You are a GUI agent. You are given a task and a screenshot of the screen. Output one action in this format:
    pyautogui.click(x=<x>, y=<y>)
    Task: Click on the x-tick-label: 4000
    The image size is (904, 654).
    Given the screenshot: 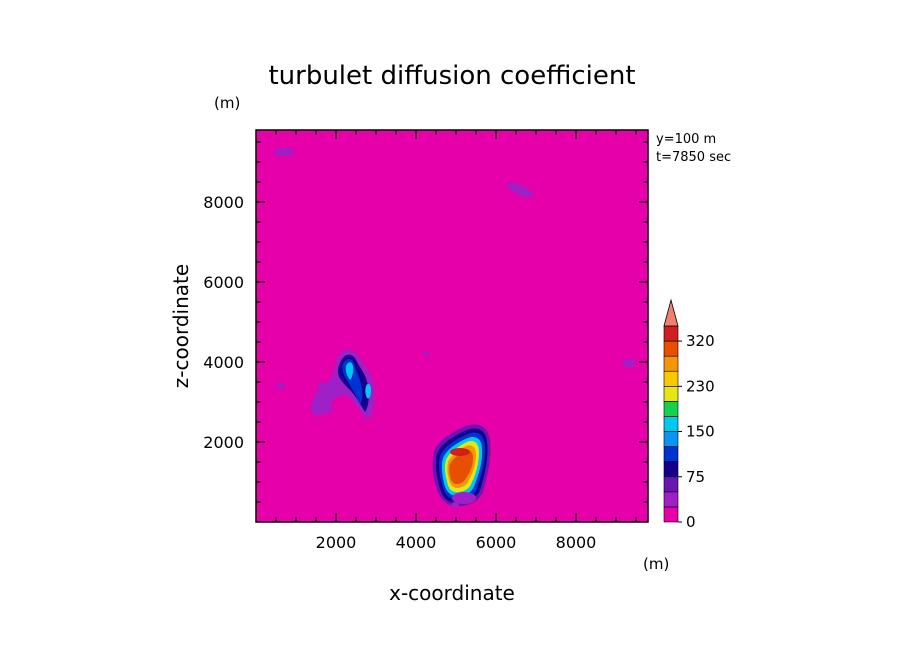 What is the action you would take?
    pyautogui.click(x=416, y=542)
    